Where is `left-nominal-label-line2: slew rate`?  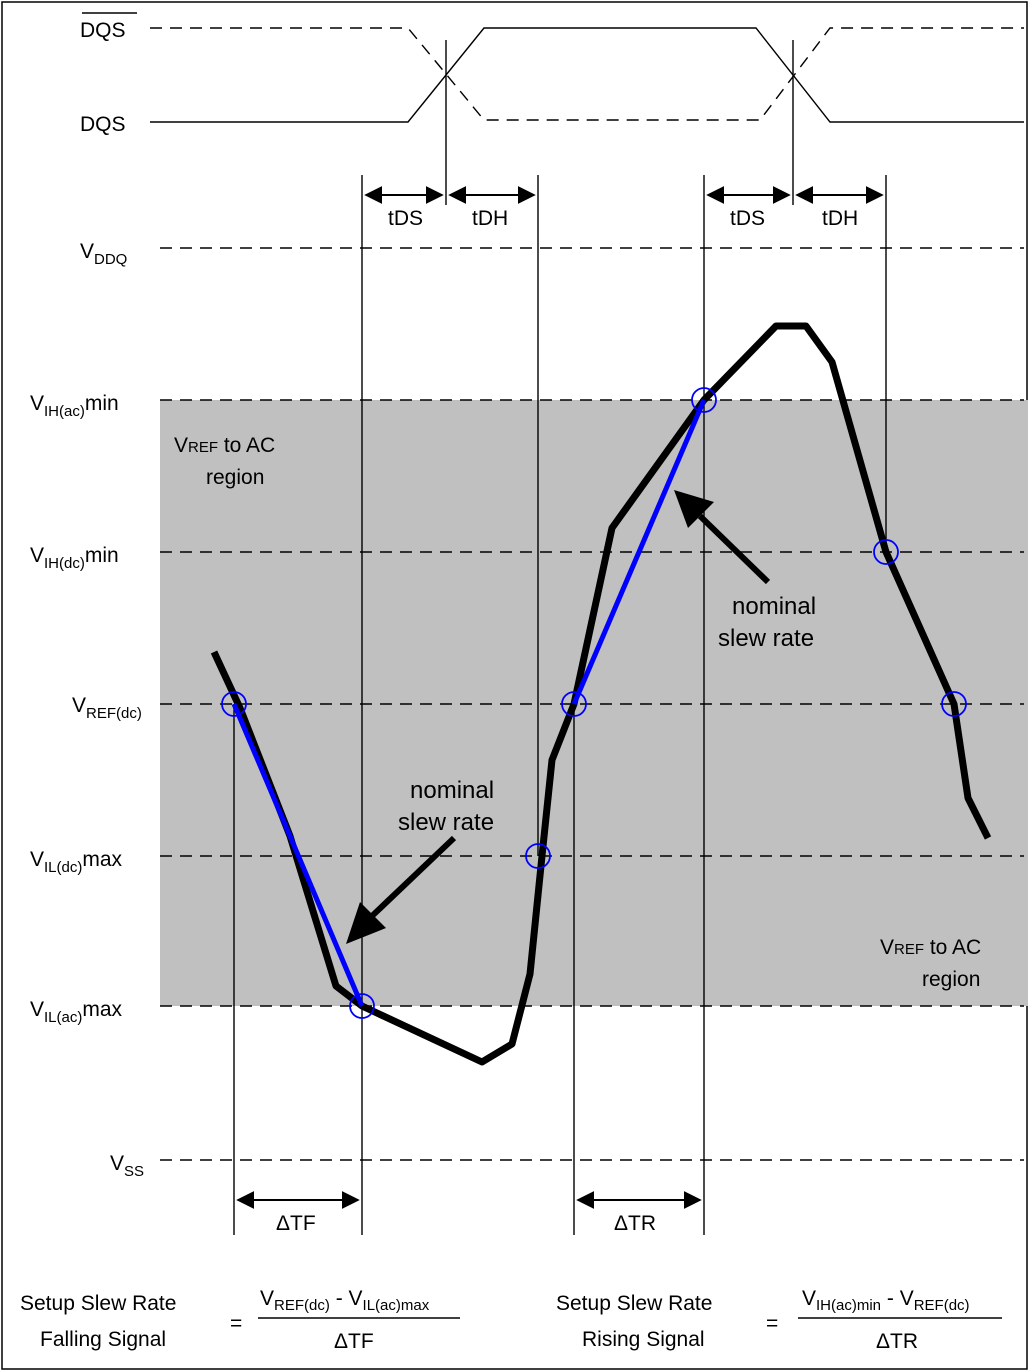
left-nominal-label-line2: slew rate is located at coordinates (446, 822).